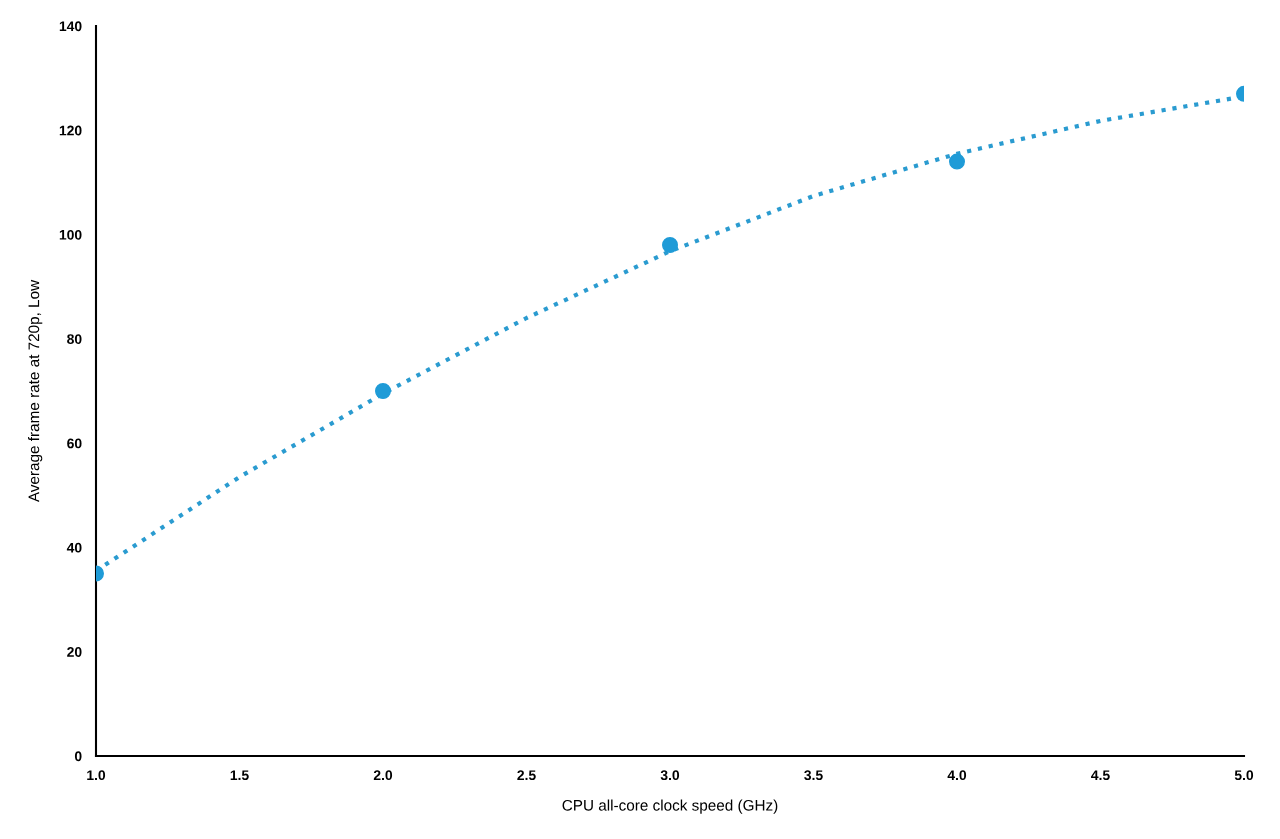 The width and height of the screenshot is (1280, 839). I want to click on x-tick-label: 3.5, so click(813, 775).